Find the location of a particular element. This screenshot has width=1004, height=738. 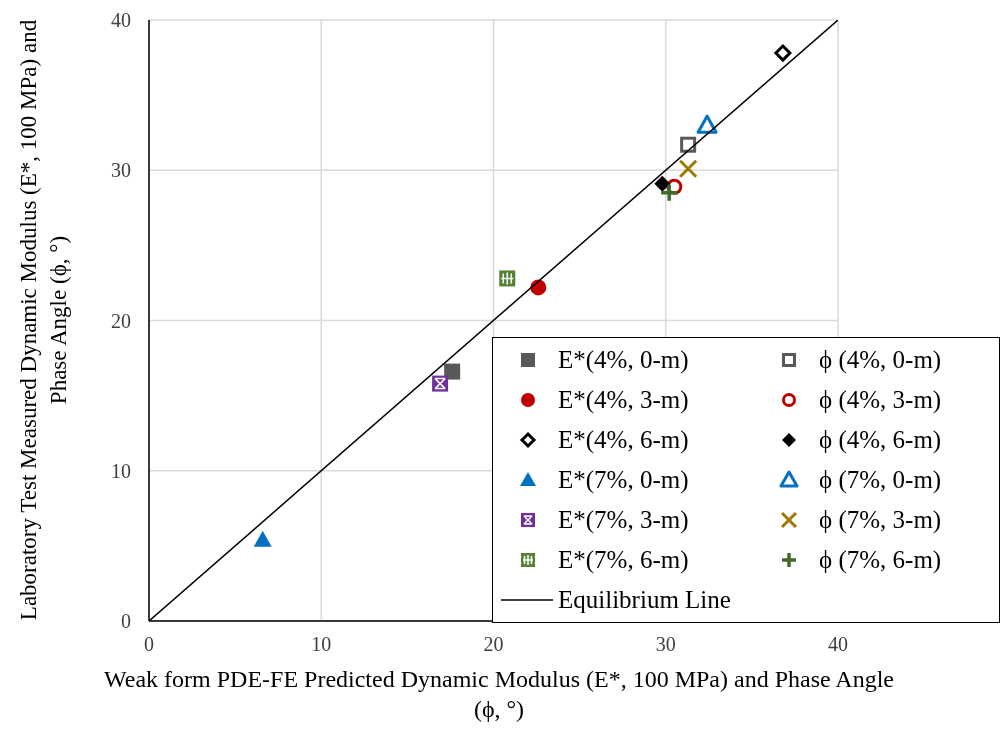

legend-label: E*(4%, 0-m) is located at coordinates (623, 359).